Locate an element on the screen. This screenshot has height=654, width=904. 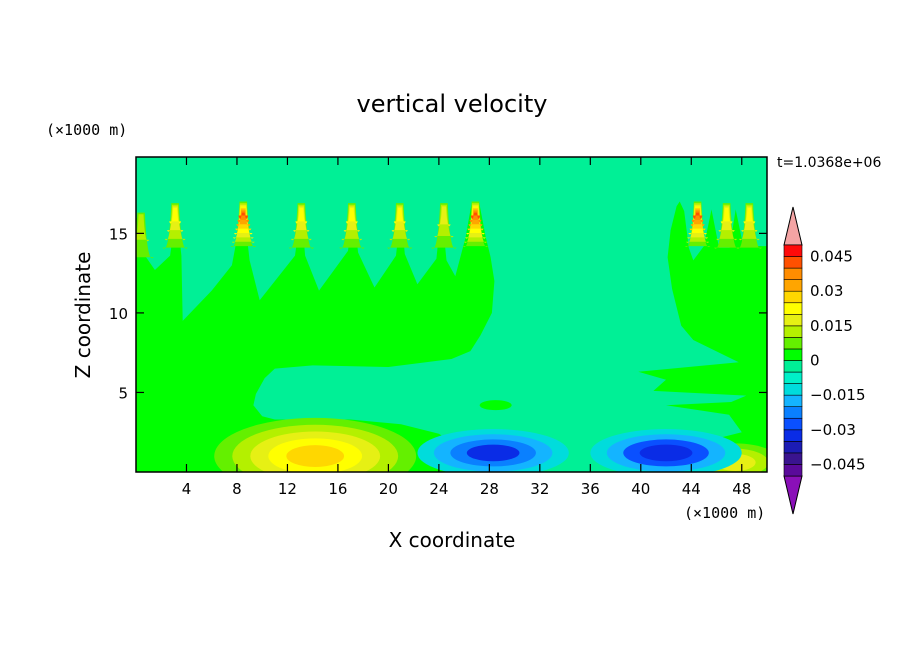
colorbar-label: −0.045 is located at coordinates (838, 464).